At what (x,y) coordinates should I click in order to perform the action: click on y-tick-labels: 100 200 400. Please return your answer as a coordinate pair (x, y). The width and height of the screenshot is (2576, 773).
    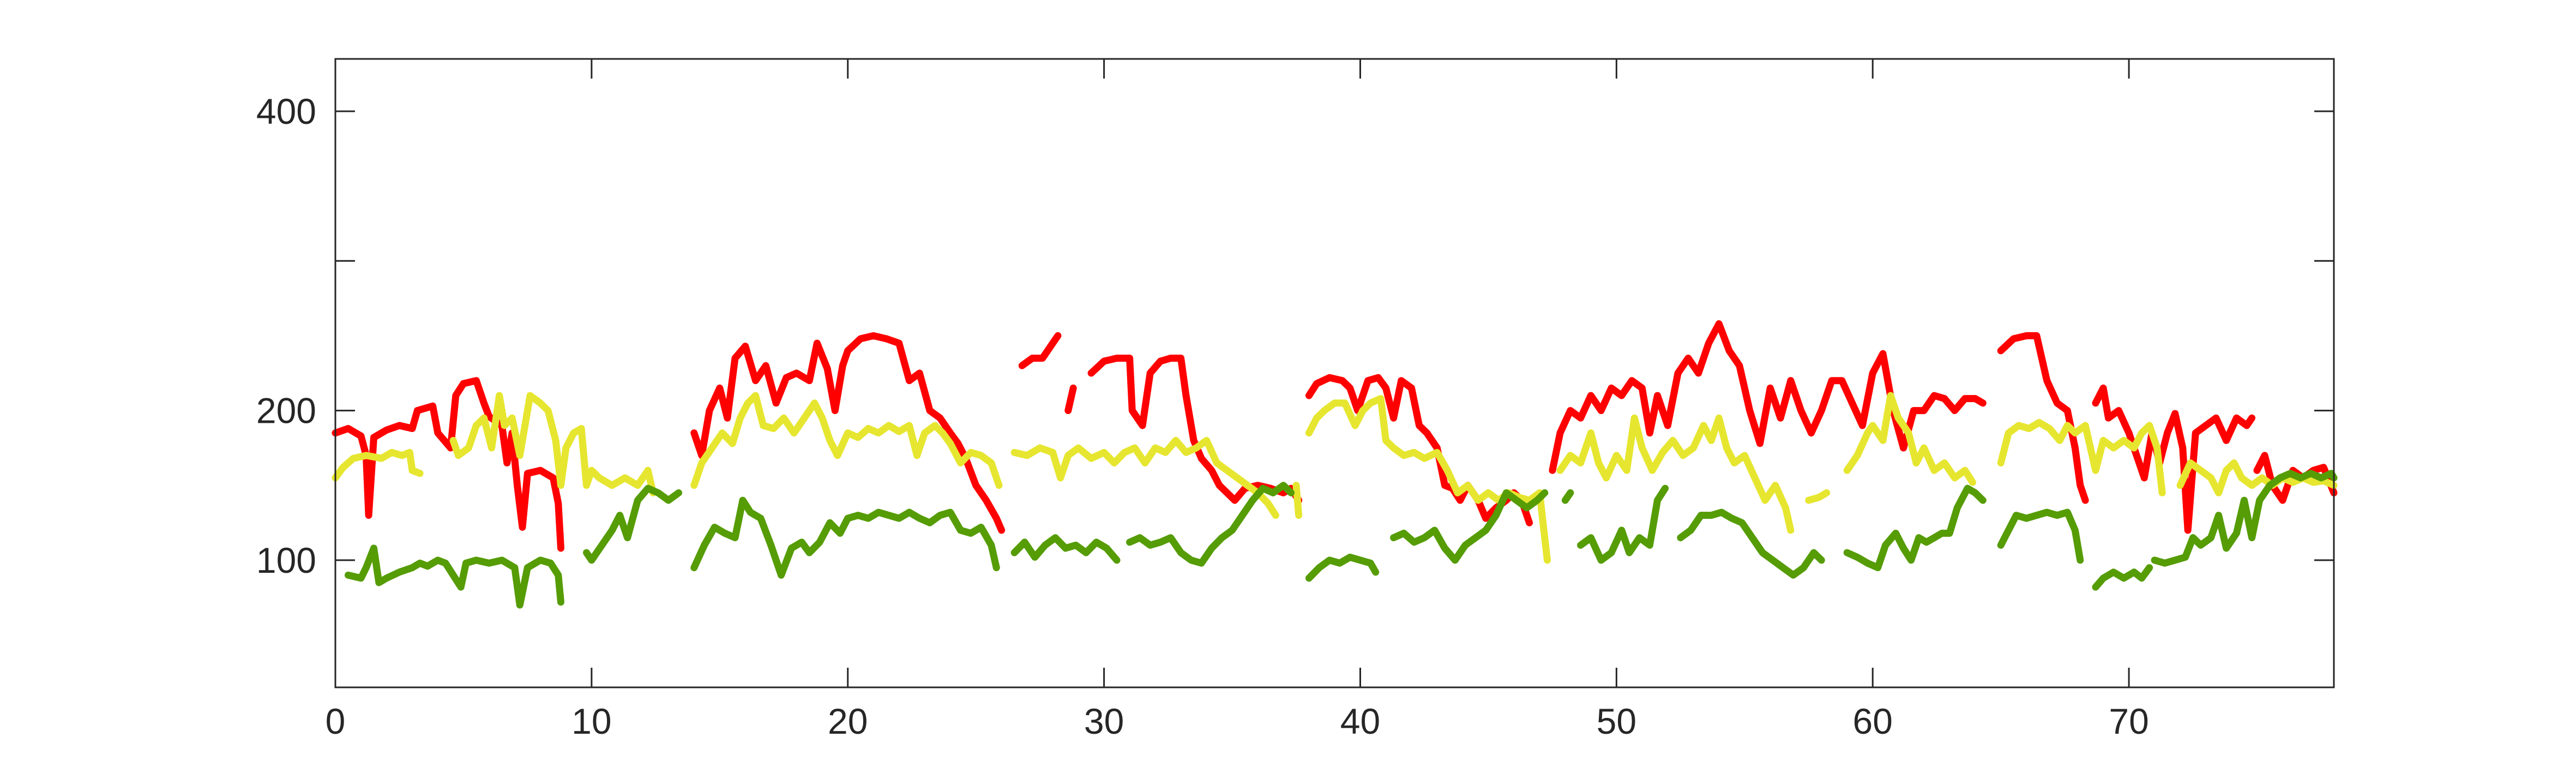
    Looking at the image, I should click on (286, 335).